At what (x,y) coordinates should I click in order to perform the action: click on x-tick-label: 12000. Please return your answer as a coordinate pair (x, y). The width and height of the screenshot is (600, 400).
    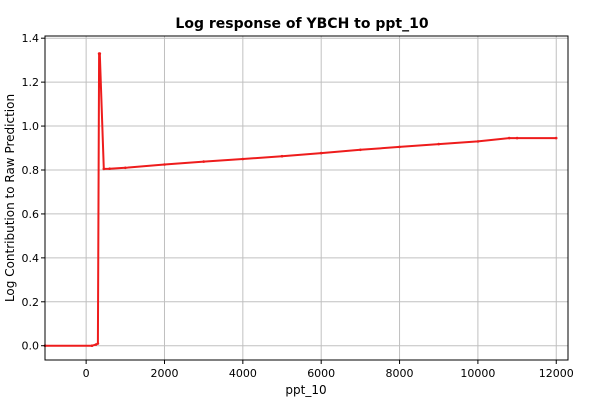
    Looking at the image, I should click on (556, 373).